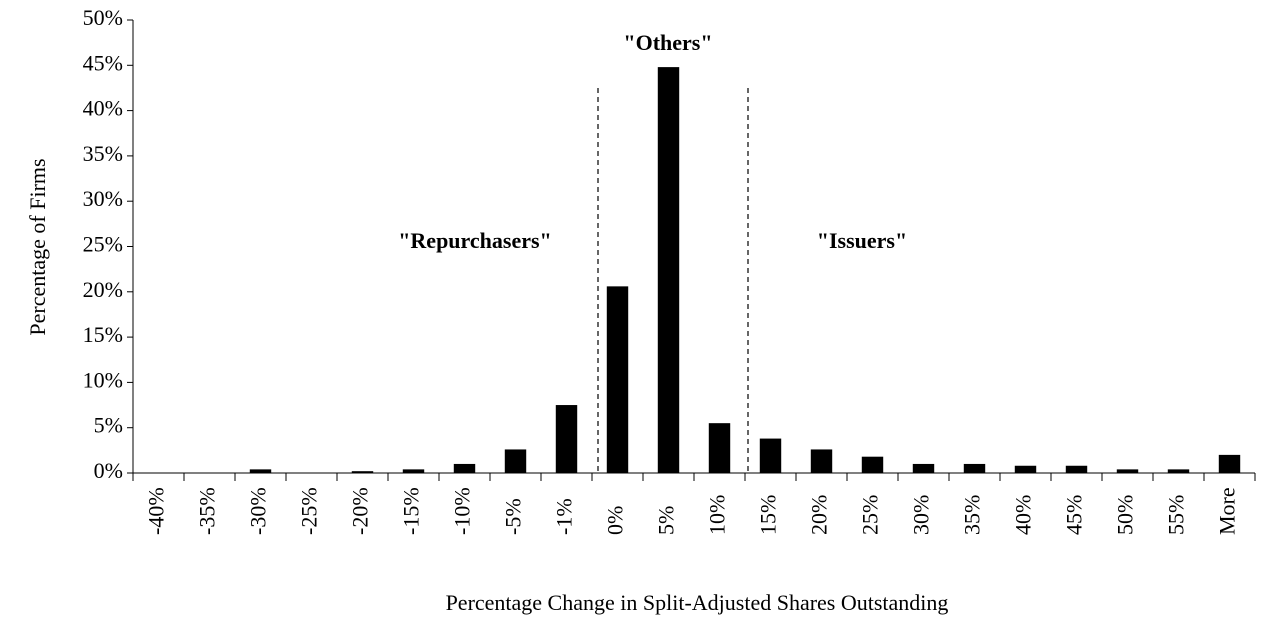 This screenshot has width=1263, height=617. I want to click on x-tick-label: 20%, so click(819, 515).